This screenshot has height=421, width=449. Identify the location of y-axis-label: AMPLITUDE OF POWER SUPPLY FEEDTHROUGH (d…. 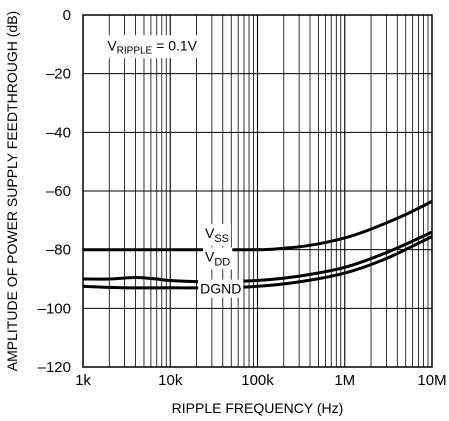
(12, 191).